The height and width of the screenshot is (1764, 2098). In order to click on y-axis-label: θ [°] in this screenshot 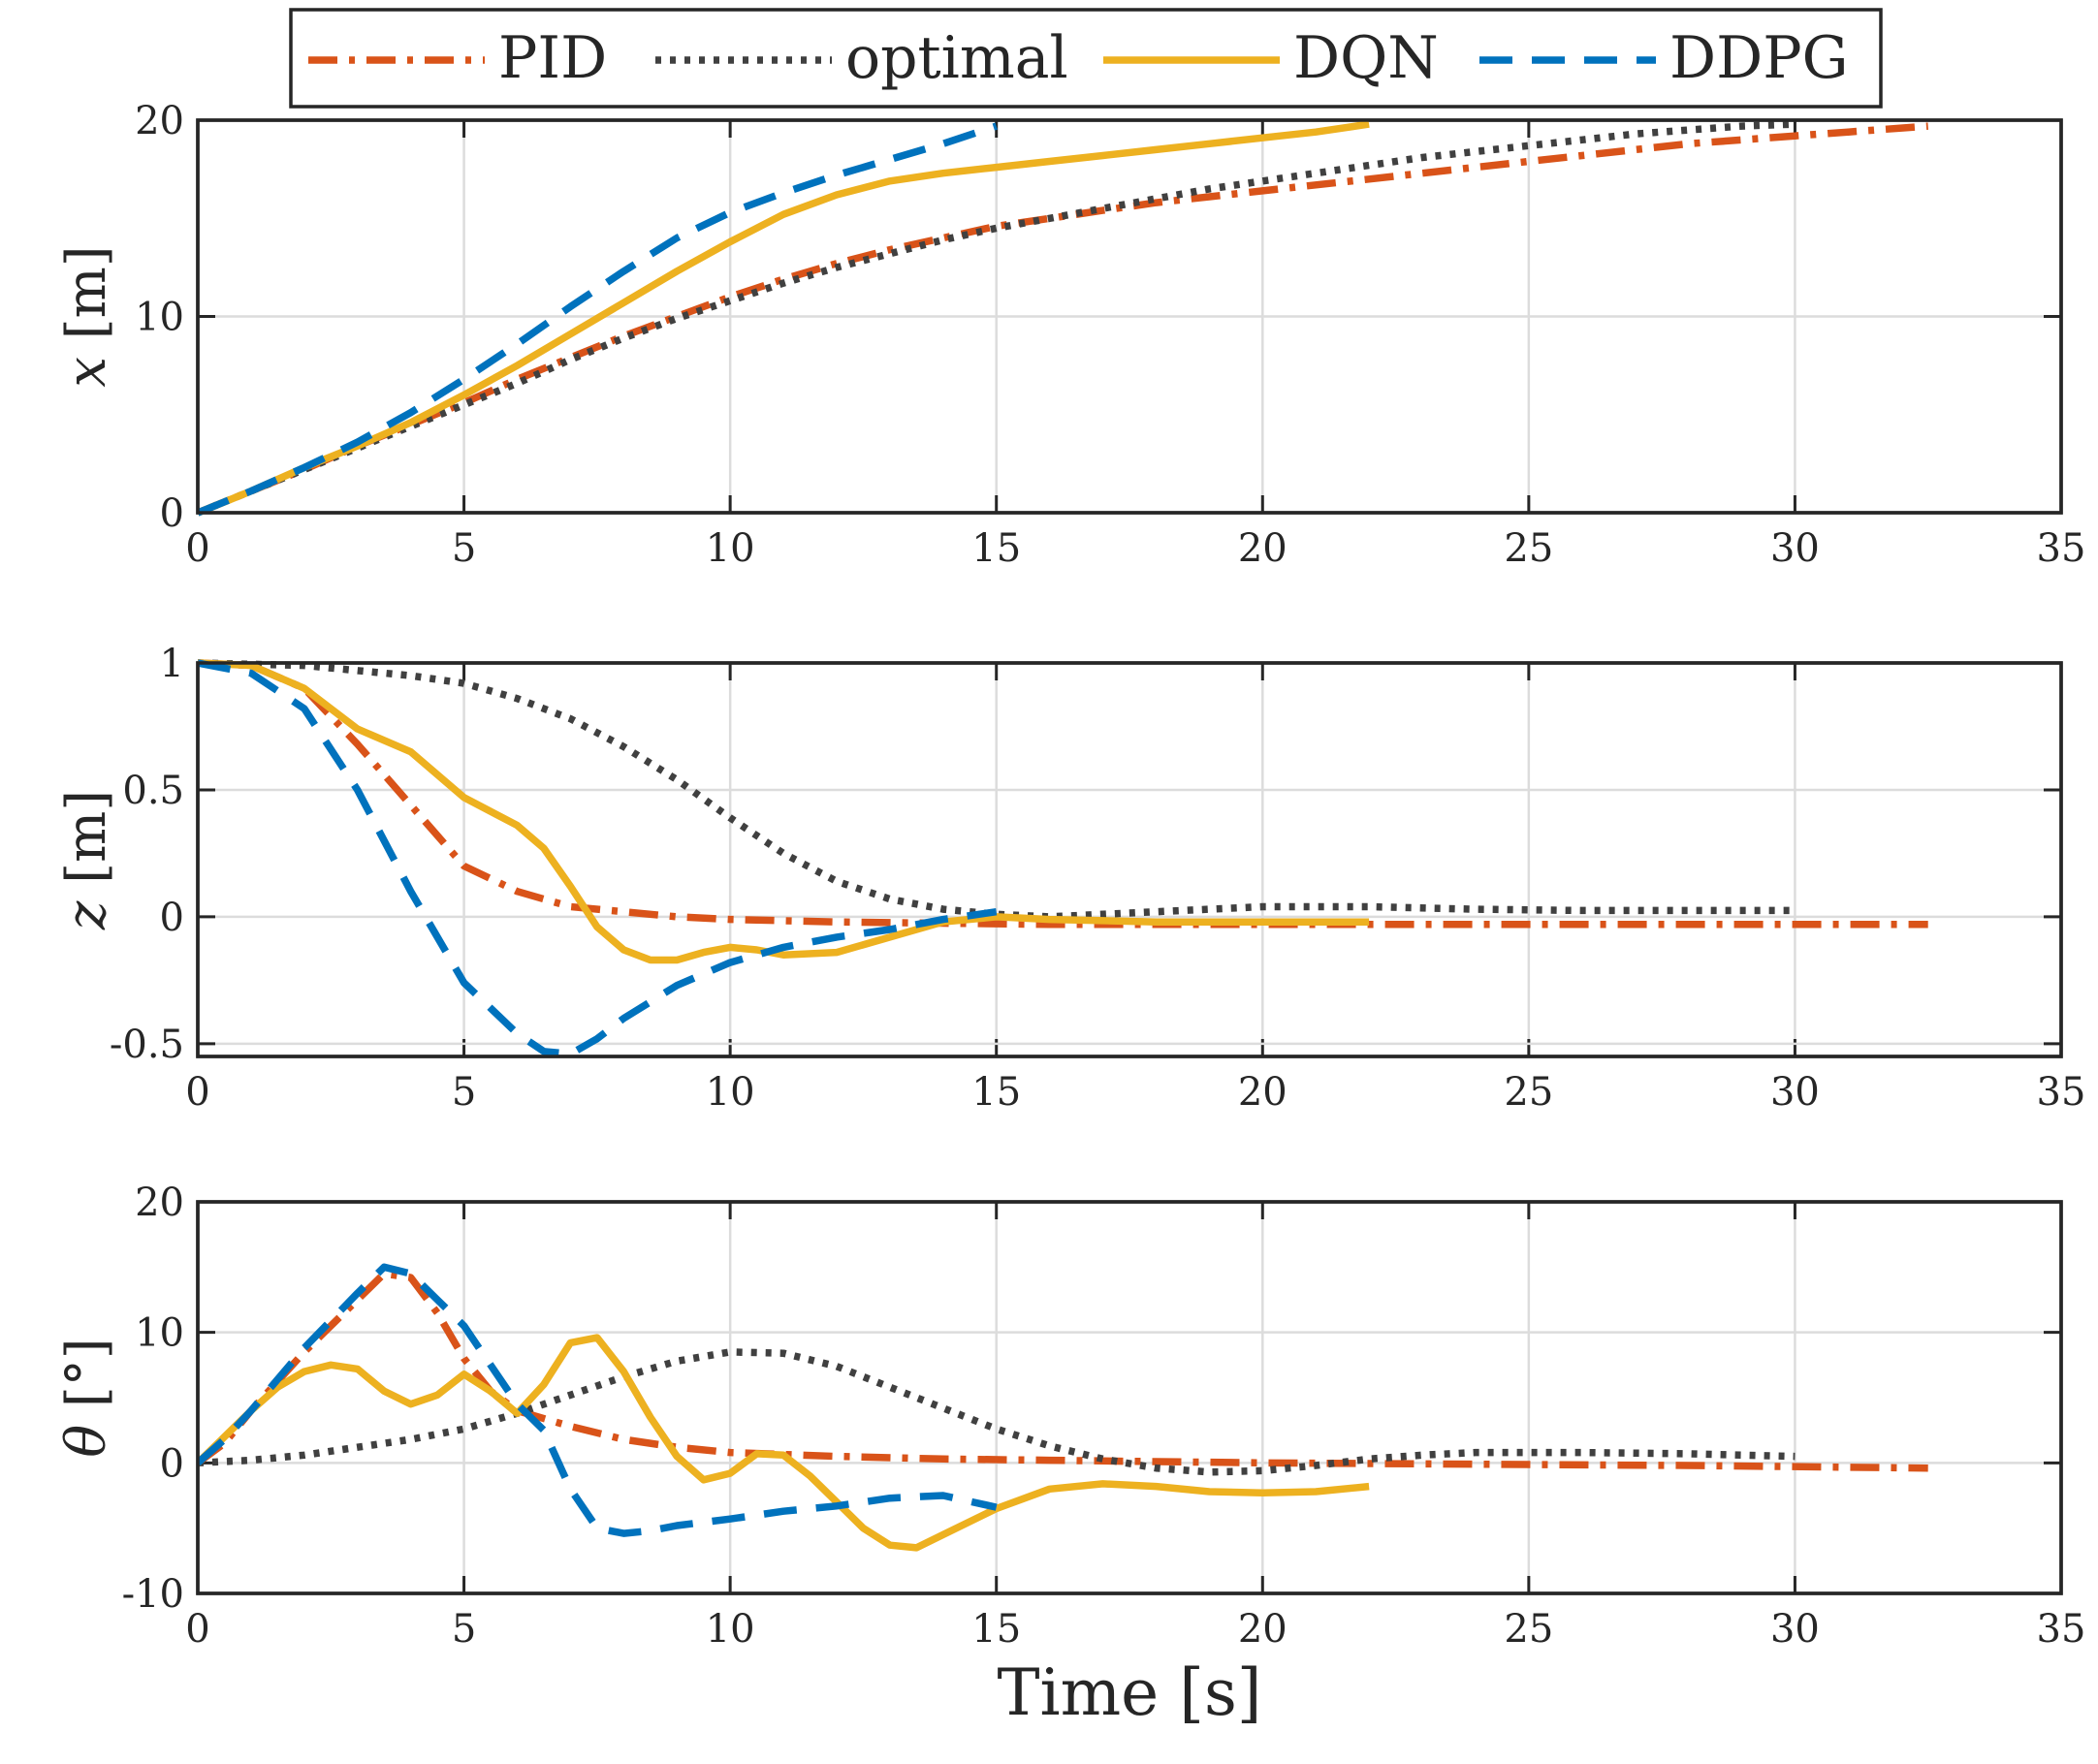, I will do `click(86, 1398)`.